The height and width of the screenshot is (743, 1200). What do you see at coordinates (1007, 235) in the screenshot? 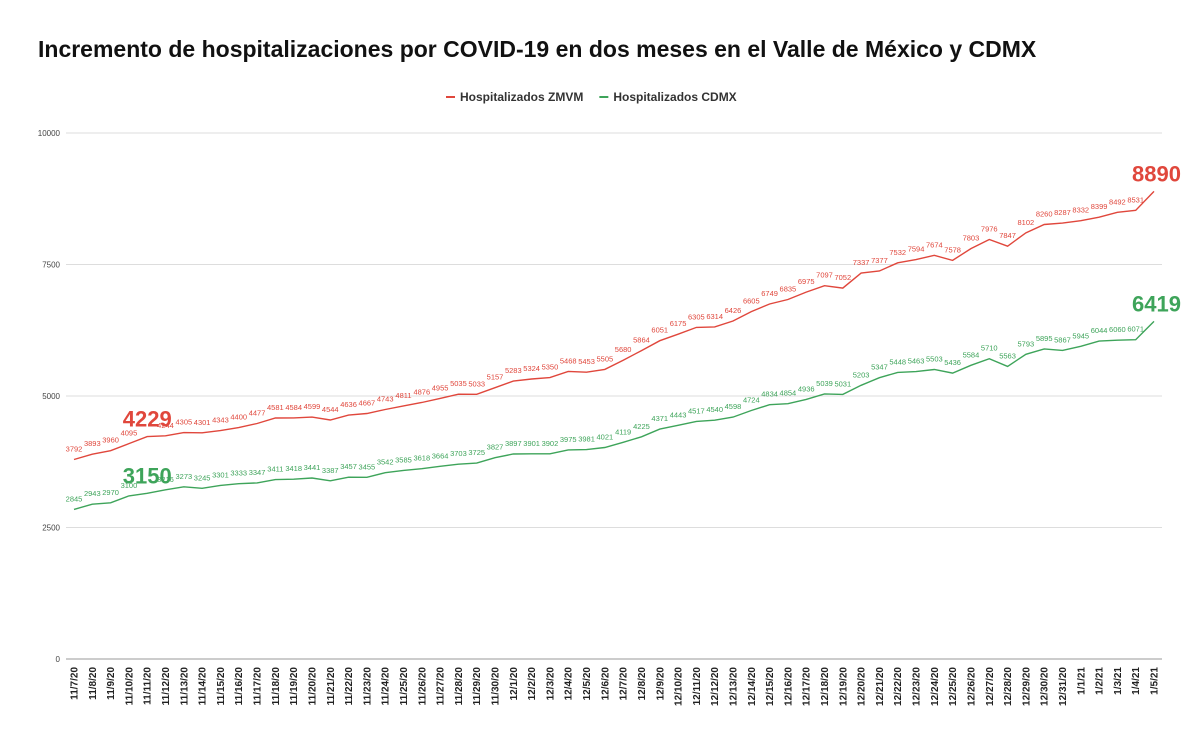
I see `data-label: 7847` at bounding box center [1007, 235].